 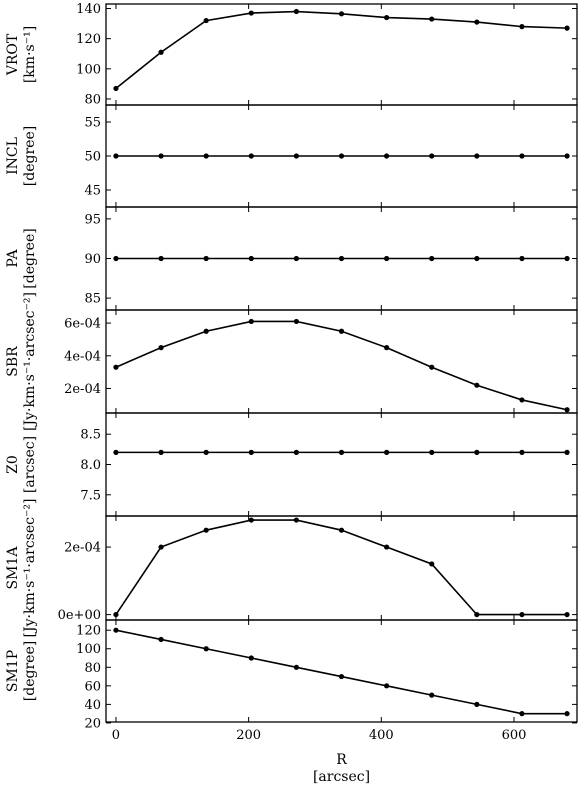 I want to click on y-tick-label: 7.5, so click(x=90, y=495).